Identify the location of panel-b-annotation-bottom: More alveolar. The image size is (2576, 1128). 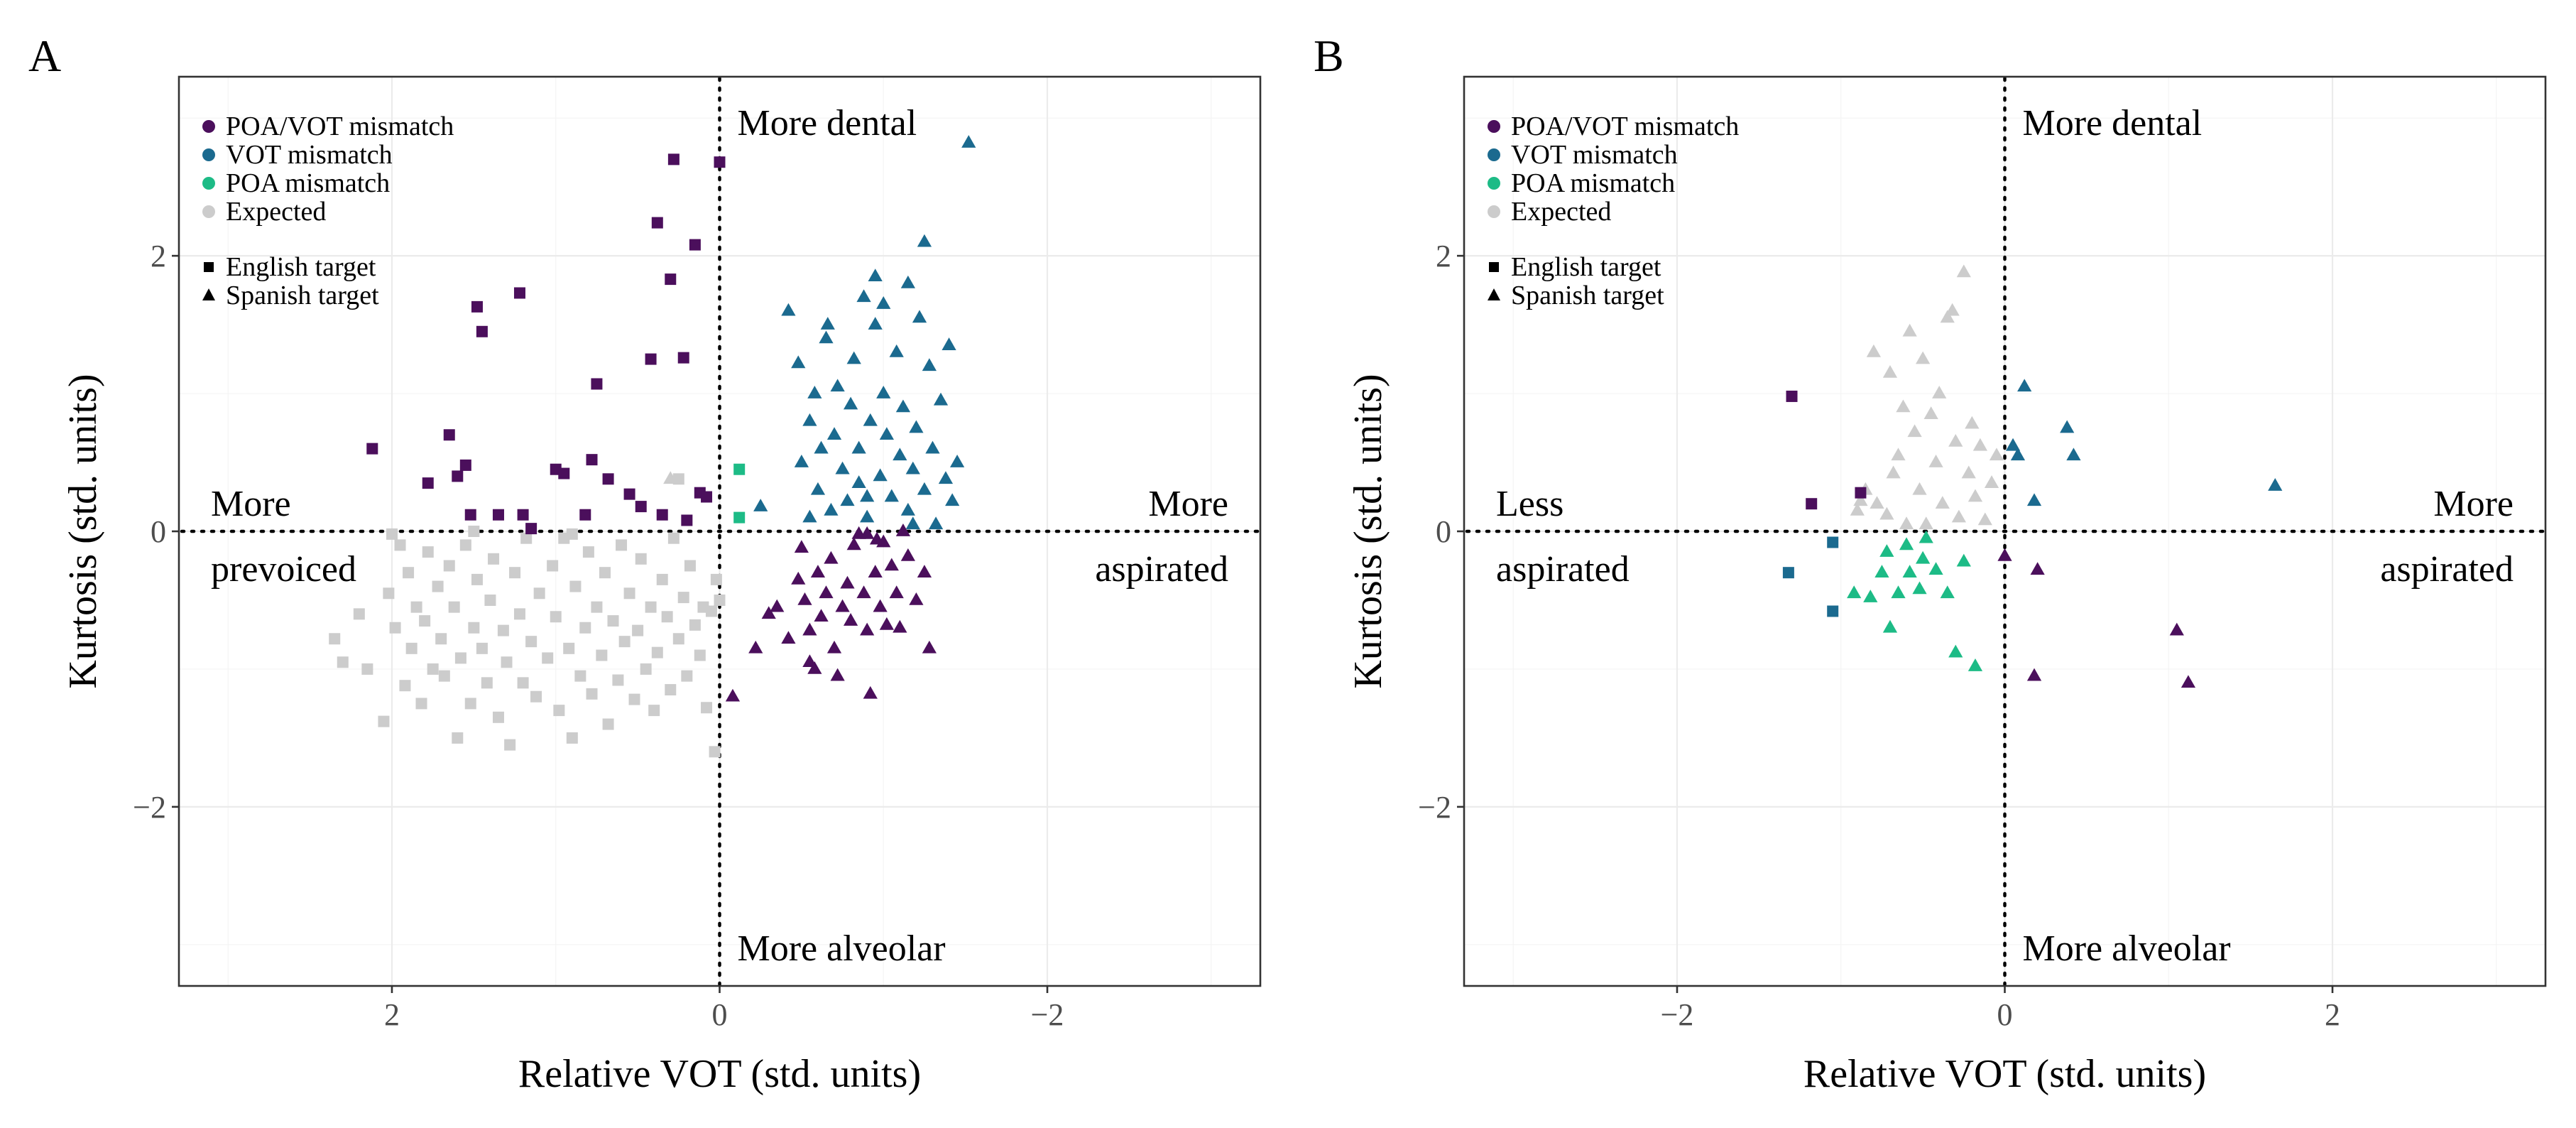
(2127, 949).